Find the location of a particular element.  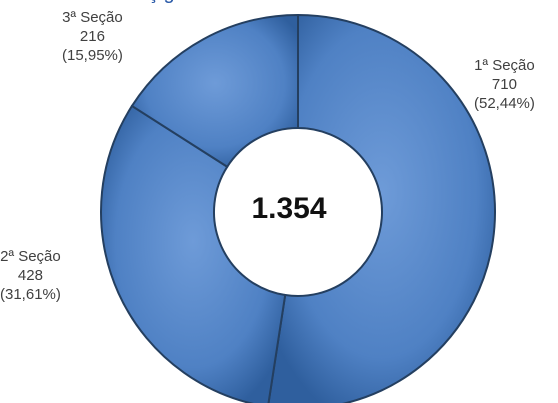

chart-title-fragment: ç g is located at coordinates (161, 2).